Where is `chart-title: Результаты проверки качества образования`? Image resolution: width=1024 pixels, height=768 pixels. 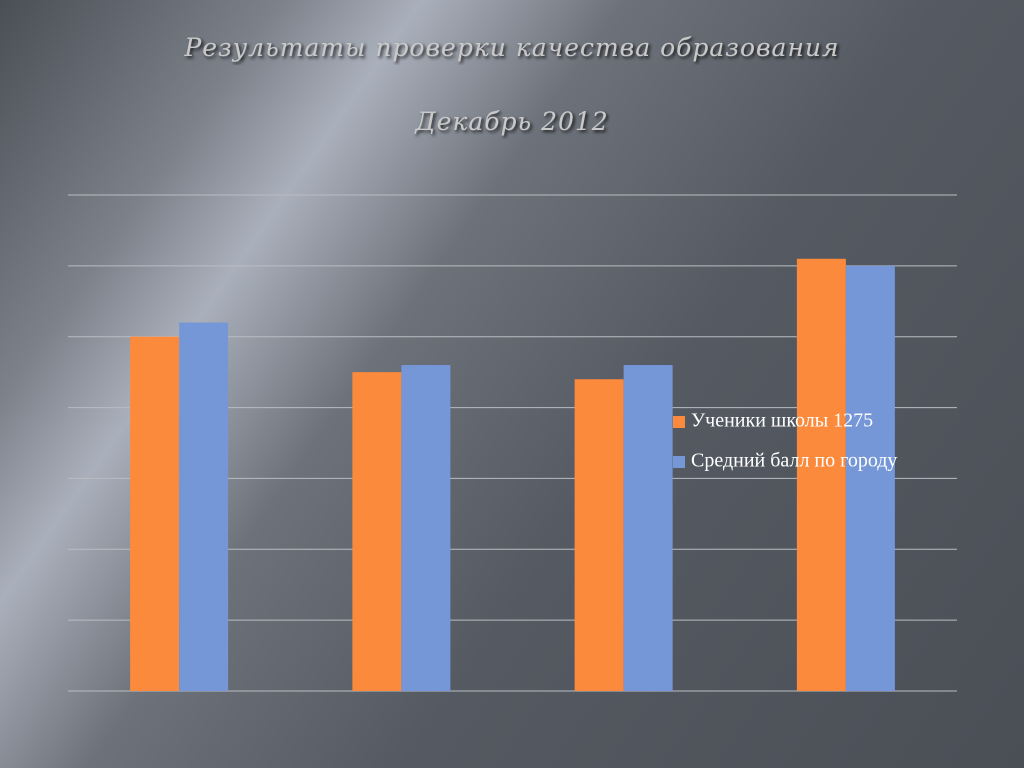
chart-title: Результаты проверки качества образования is located at coordinates (511, 47).